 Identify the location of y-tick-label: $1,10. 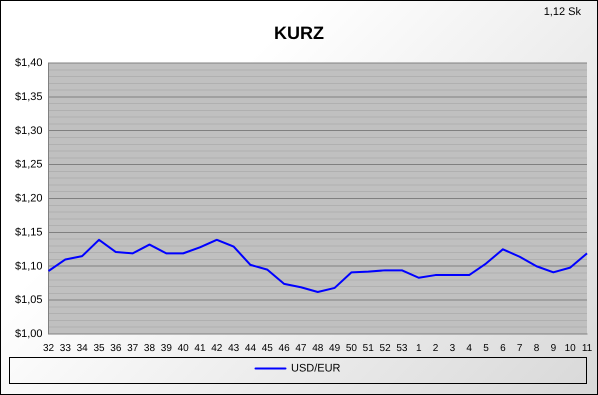
(28, 266).